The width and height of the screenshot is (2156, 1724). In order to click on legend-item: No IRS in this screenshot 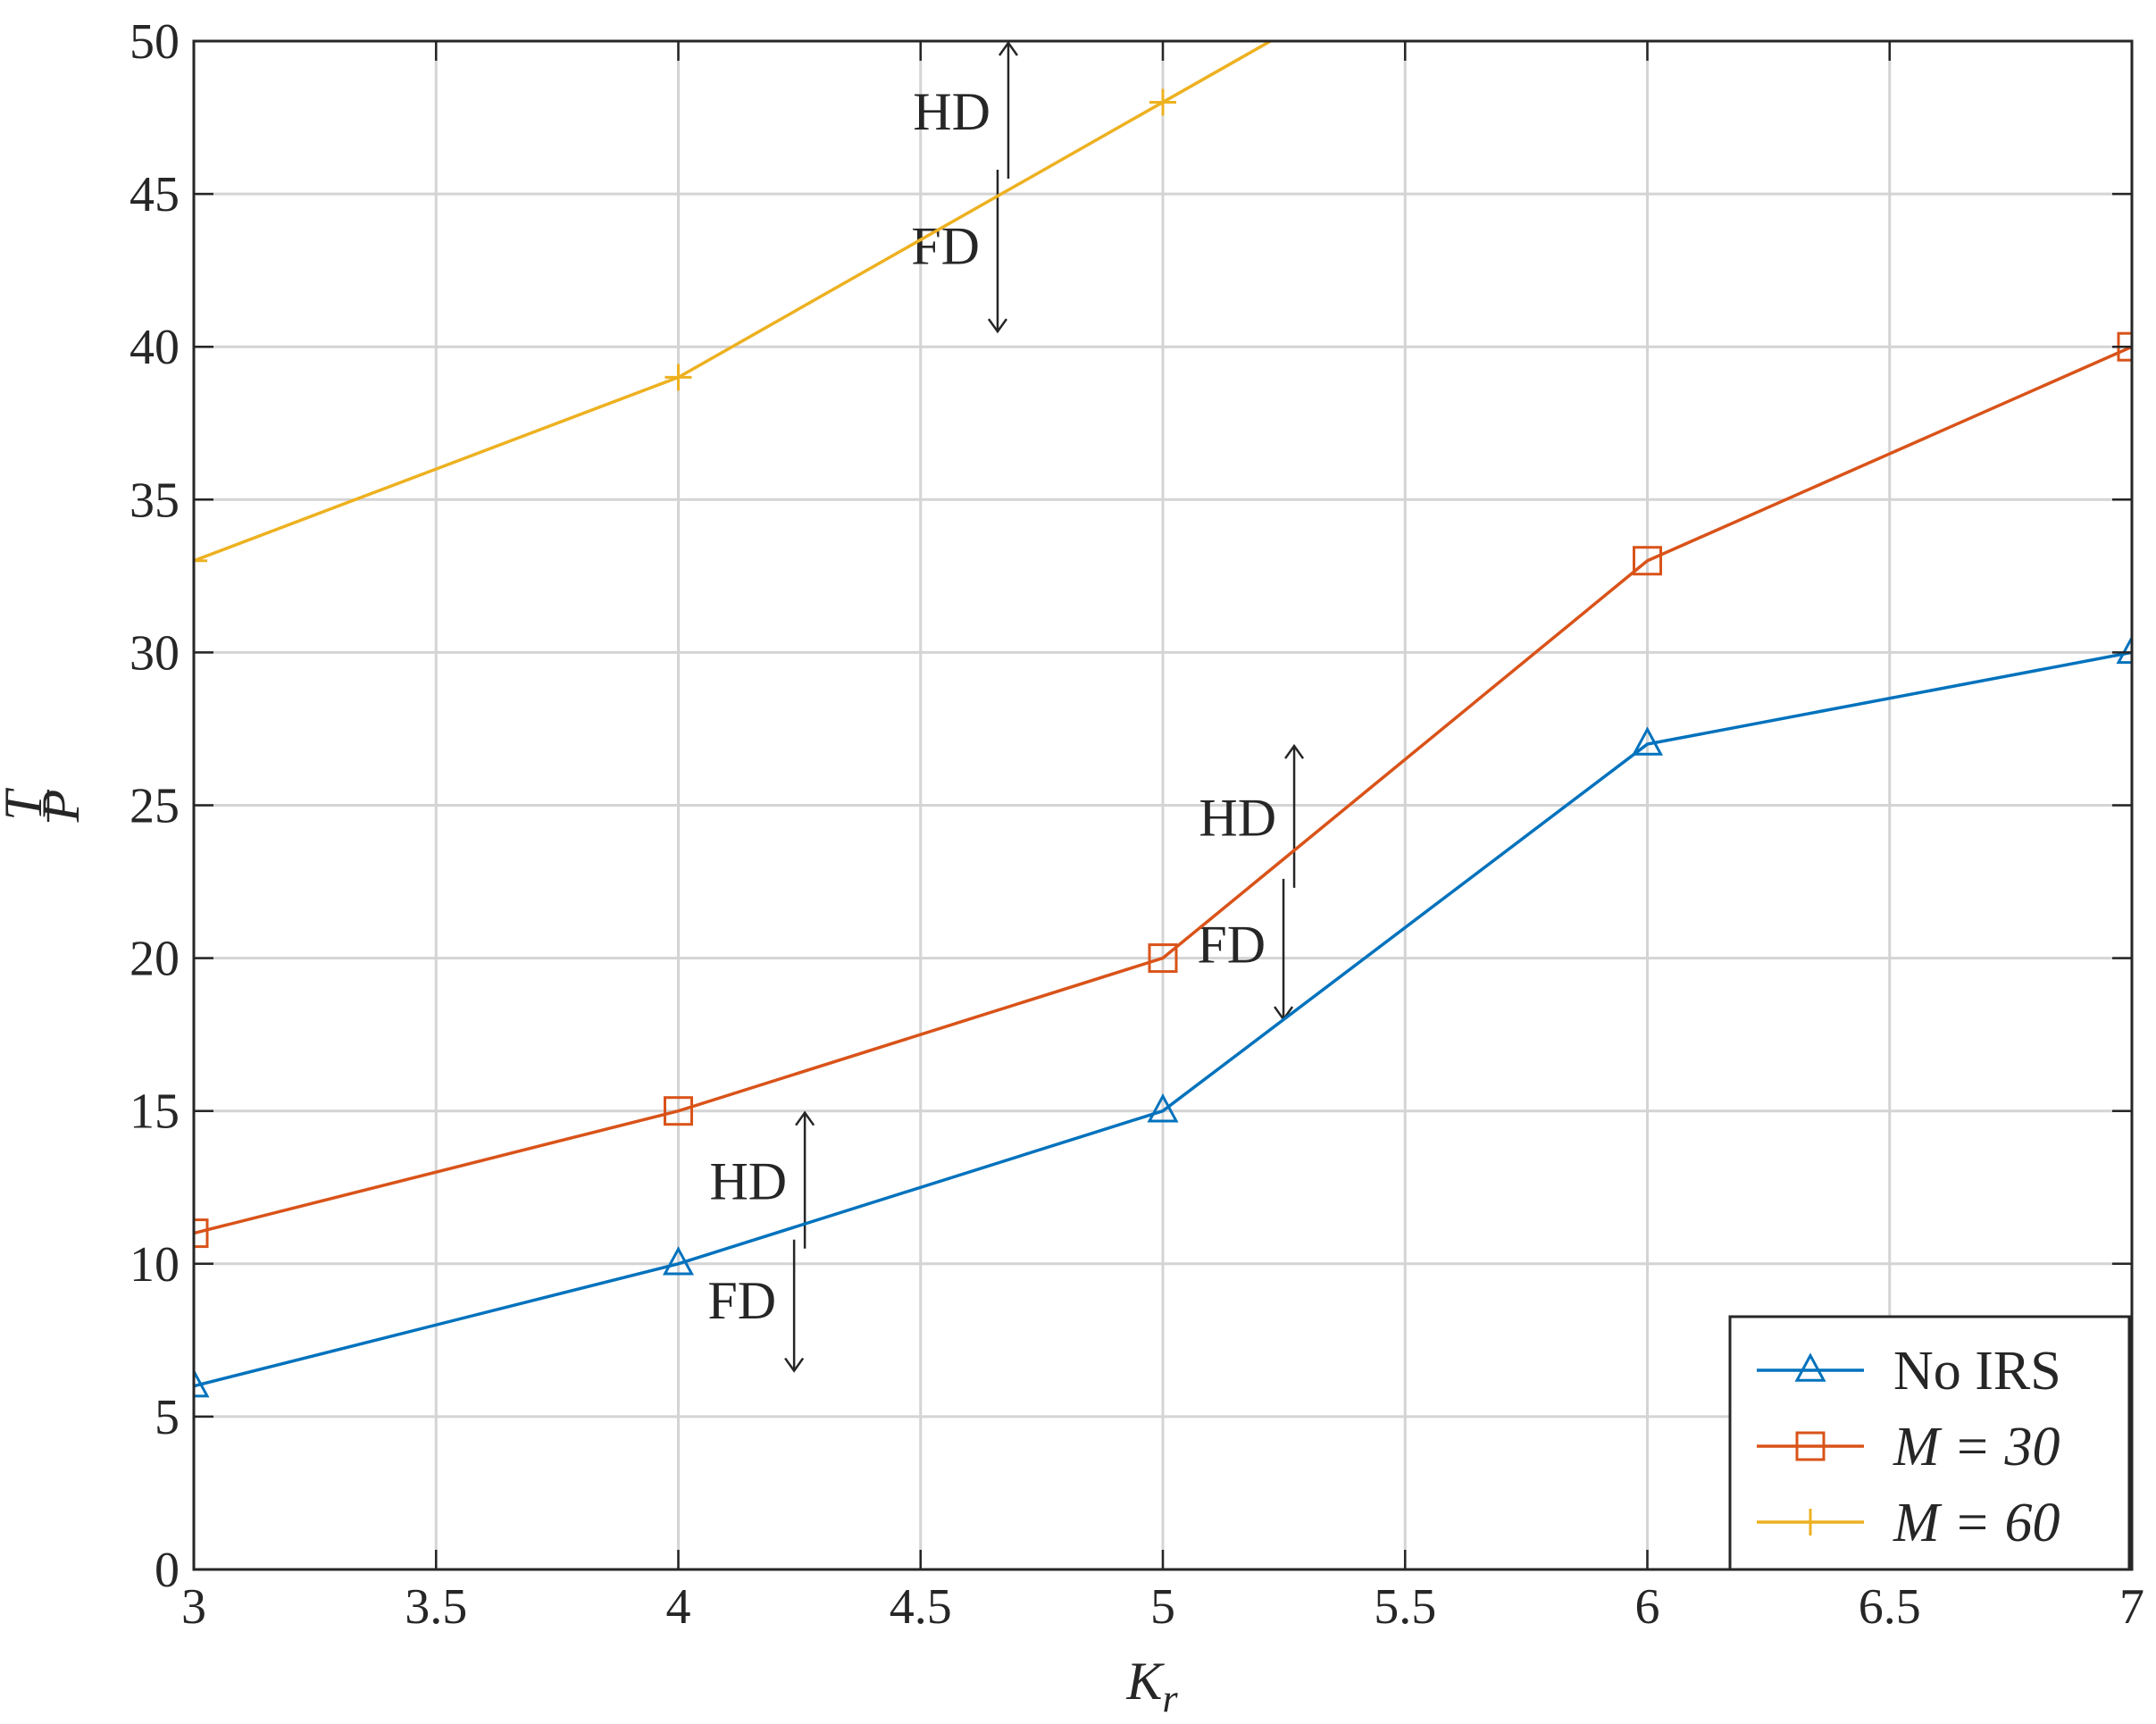, I will do `click(1909, 1371)`.